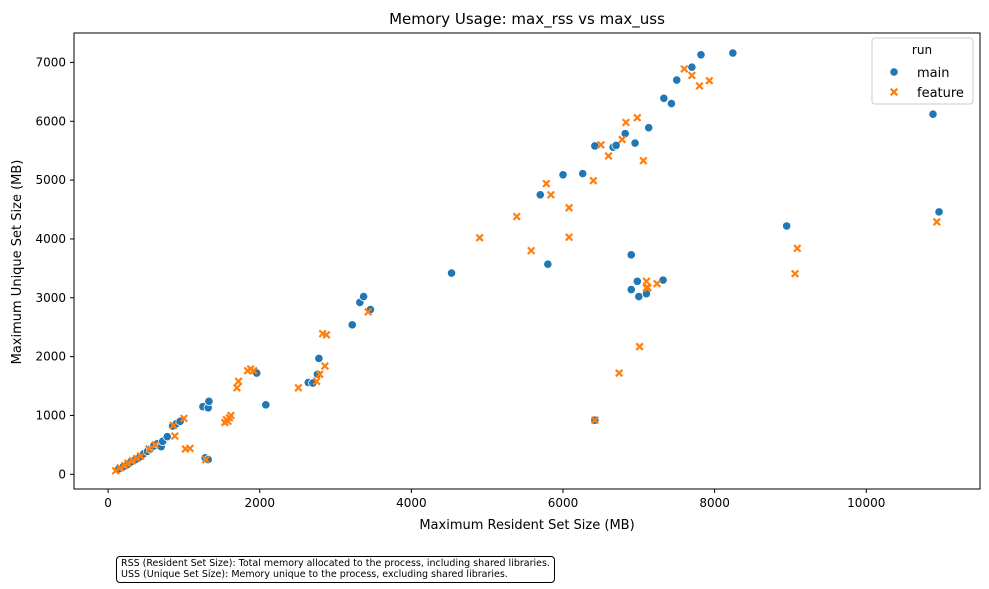 The height and width of the screenshot is (589, 989). I want to click on legend: run main feature, so click(922, 71).